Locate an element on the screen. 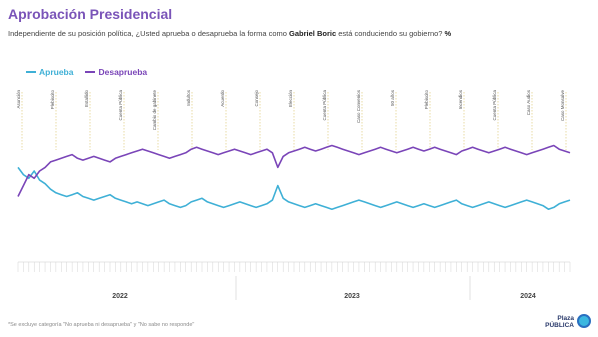 The image size is (598, 337). x-axis-year-label: 2023 is located at coordinates (352, 296).